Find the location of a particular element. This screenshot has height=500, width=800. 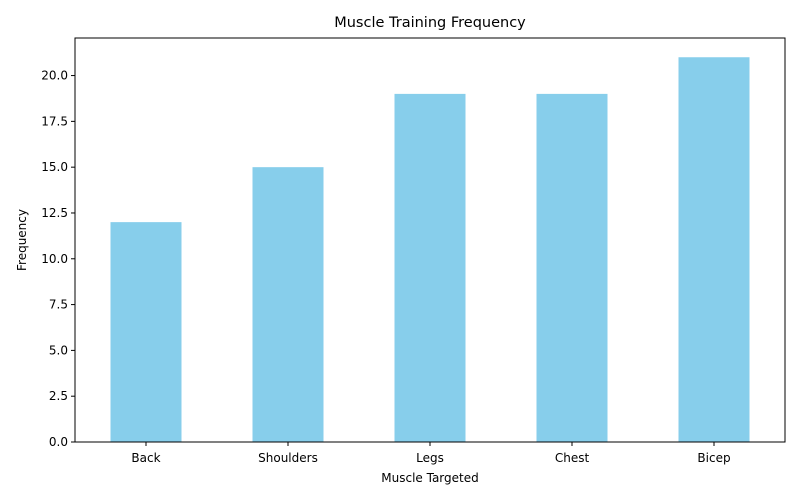

y-axis: 0.0 2.5 5.0 7.5 10.0 12.5 15.0 17.5 20.0 is located at coordinates (58, 259).